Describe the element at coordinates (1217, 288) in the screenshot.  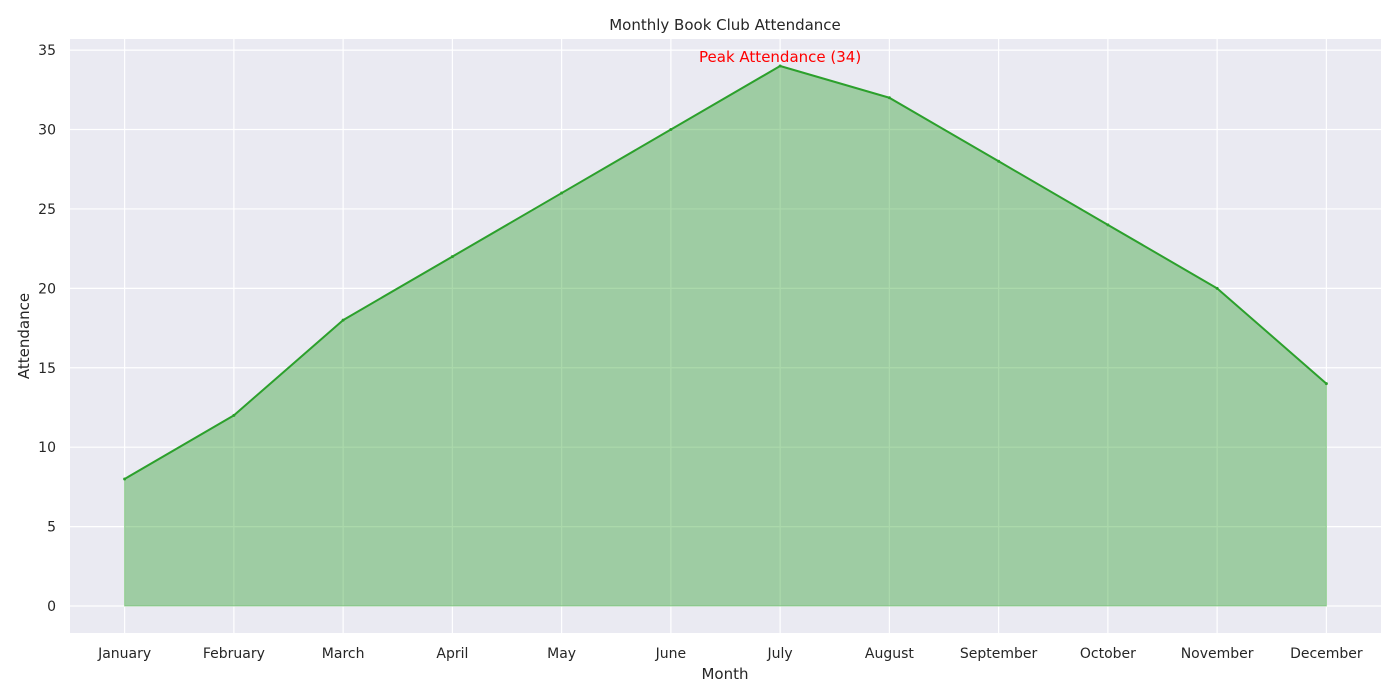
I see `data-point-november` at that location.